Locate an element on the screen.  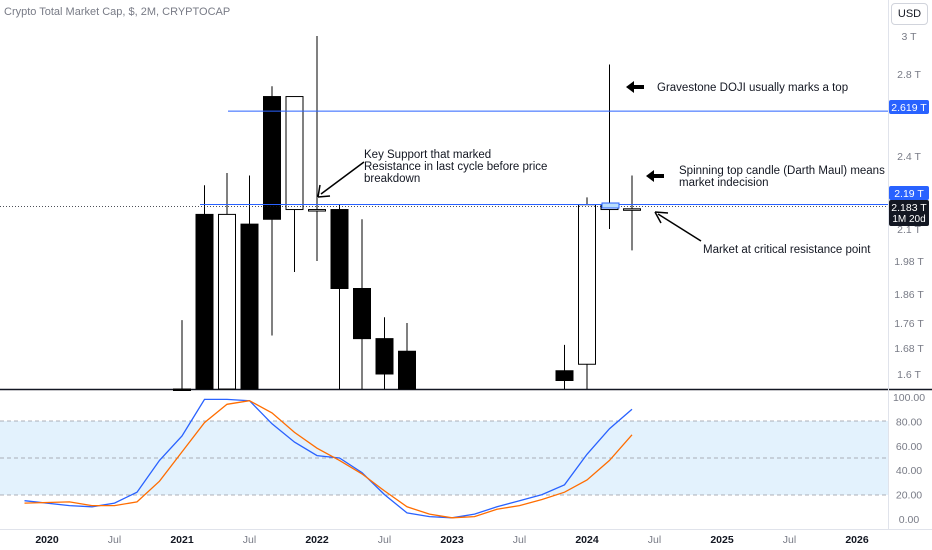
svg-text: 2.619 T is located at coordinates (909, 108).